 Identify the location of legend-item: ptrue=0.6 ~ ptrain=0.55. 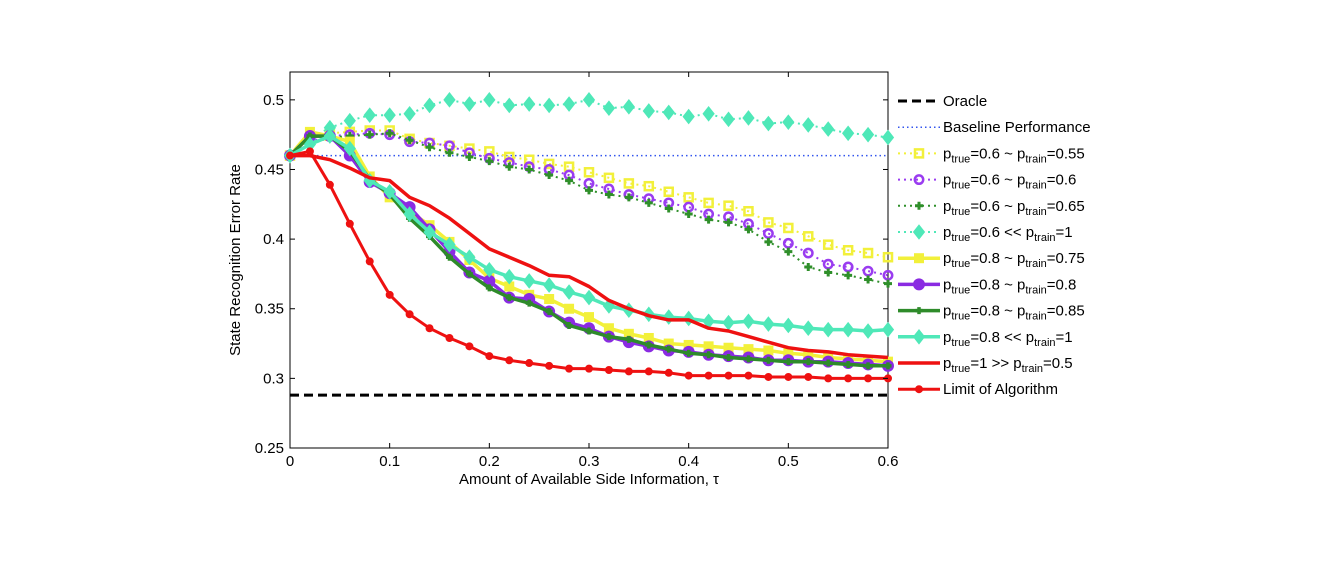
(991, 155).